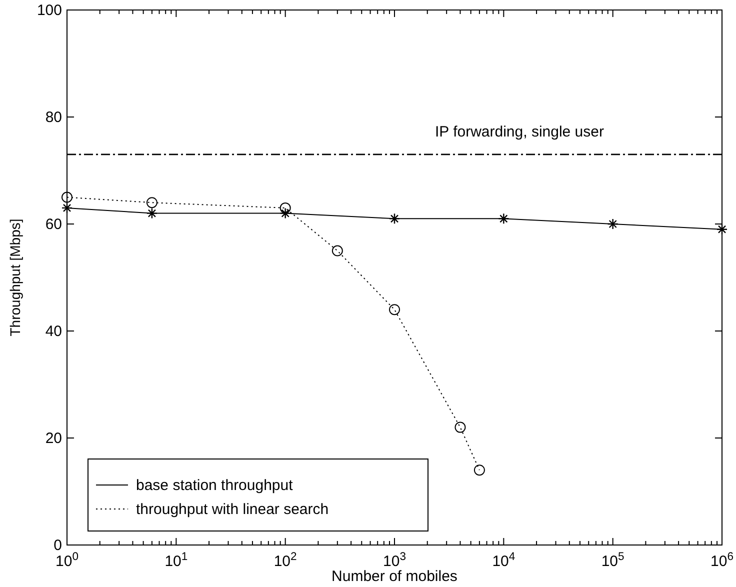 This screenshot has height=587, width=736. What do you see at coordinates (285, 560) in the screenshot?
I see `x-tick-label: 10$^{2}$` at bounding box center [285, 560].